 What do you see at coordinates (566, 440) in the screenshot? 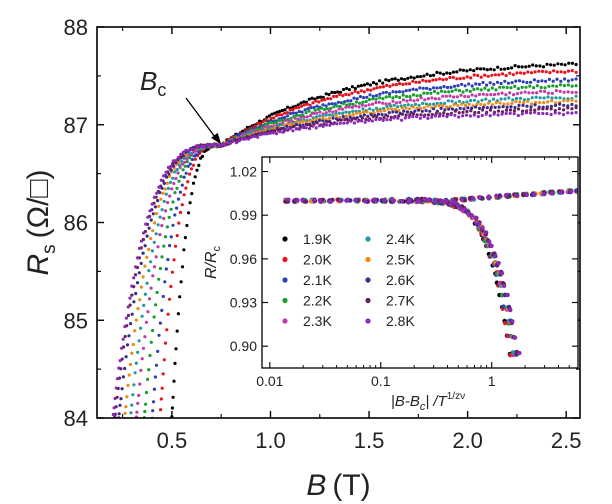
I see `x-tick-label: 2.5` at bounding box center [566, 440].